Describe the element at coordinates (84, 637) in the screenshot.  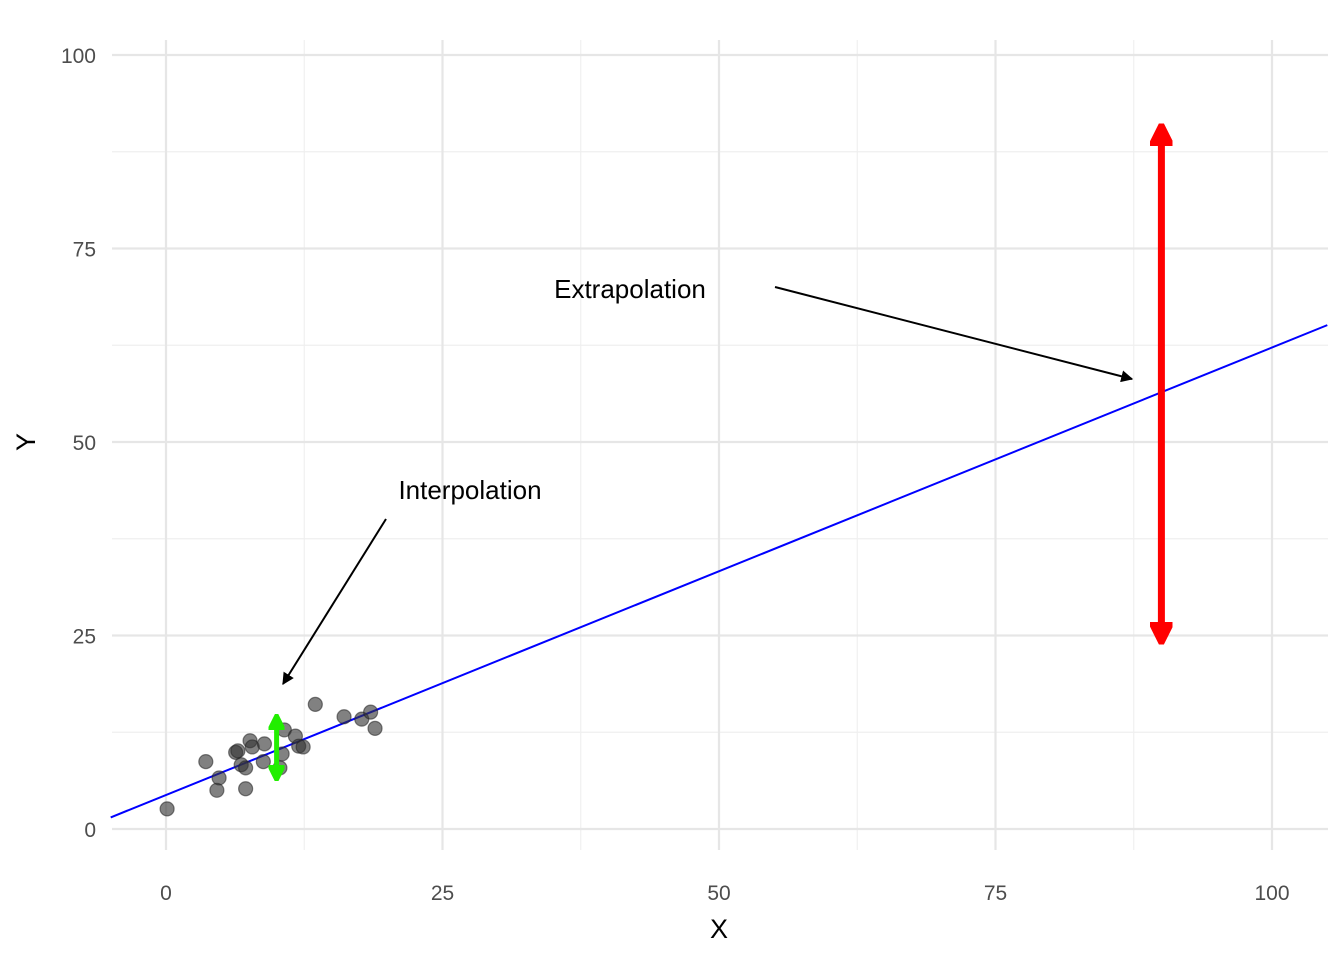
I see `y-tick-label: 25` at that location.